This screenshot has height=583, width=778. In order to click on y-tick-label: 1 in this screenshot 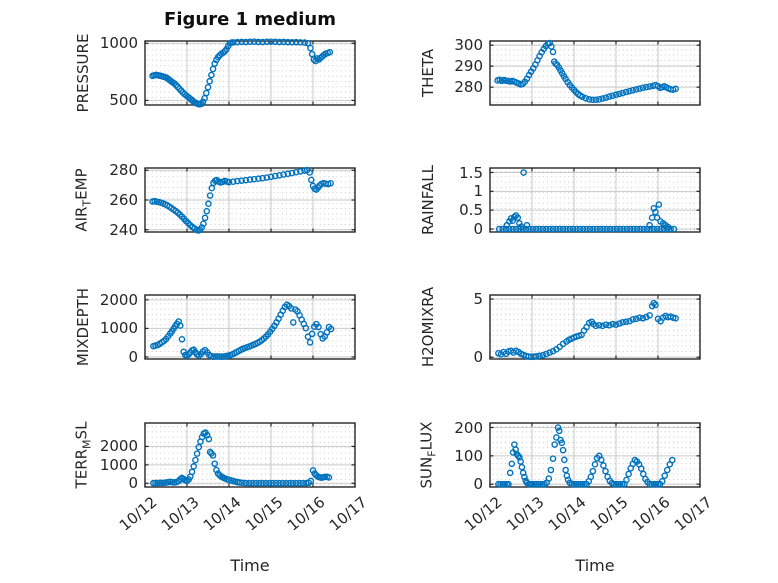, I will do `click(478, 191)`.